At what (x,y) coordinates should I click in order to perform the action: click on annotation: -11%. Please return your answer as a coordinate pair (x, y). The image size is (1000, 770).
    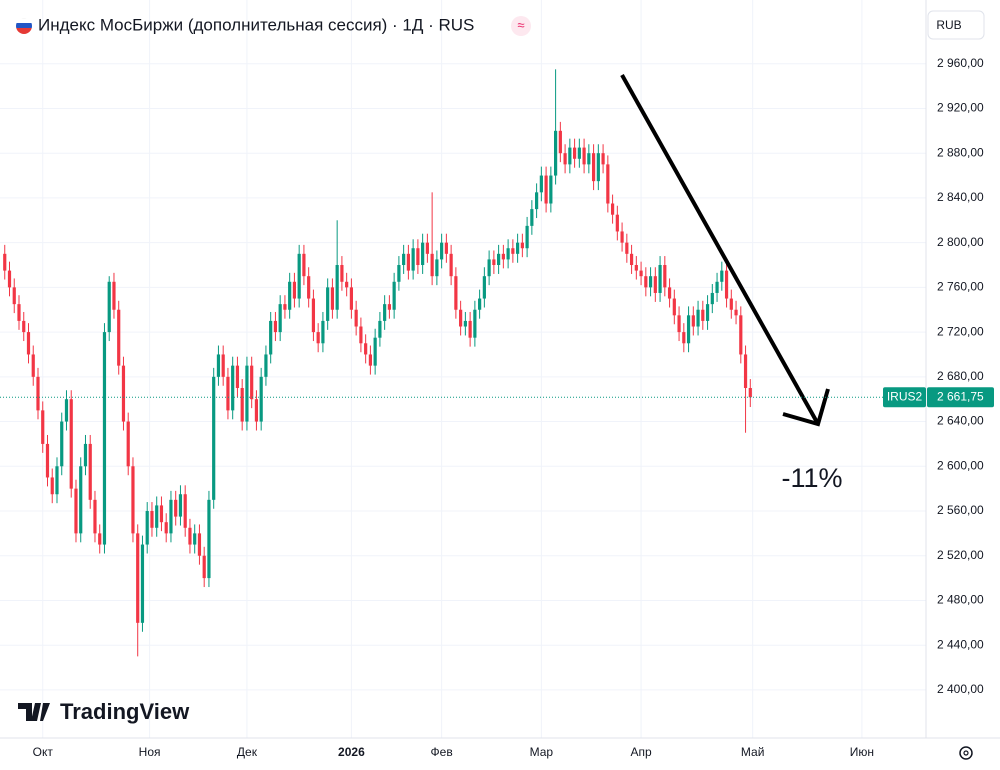
    Looking at the image, I should click on (811, 478).